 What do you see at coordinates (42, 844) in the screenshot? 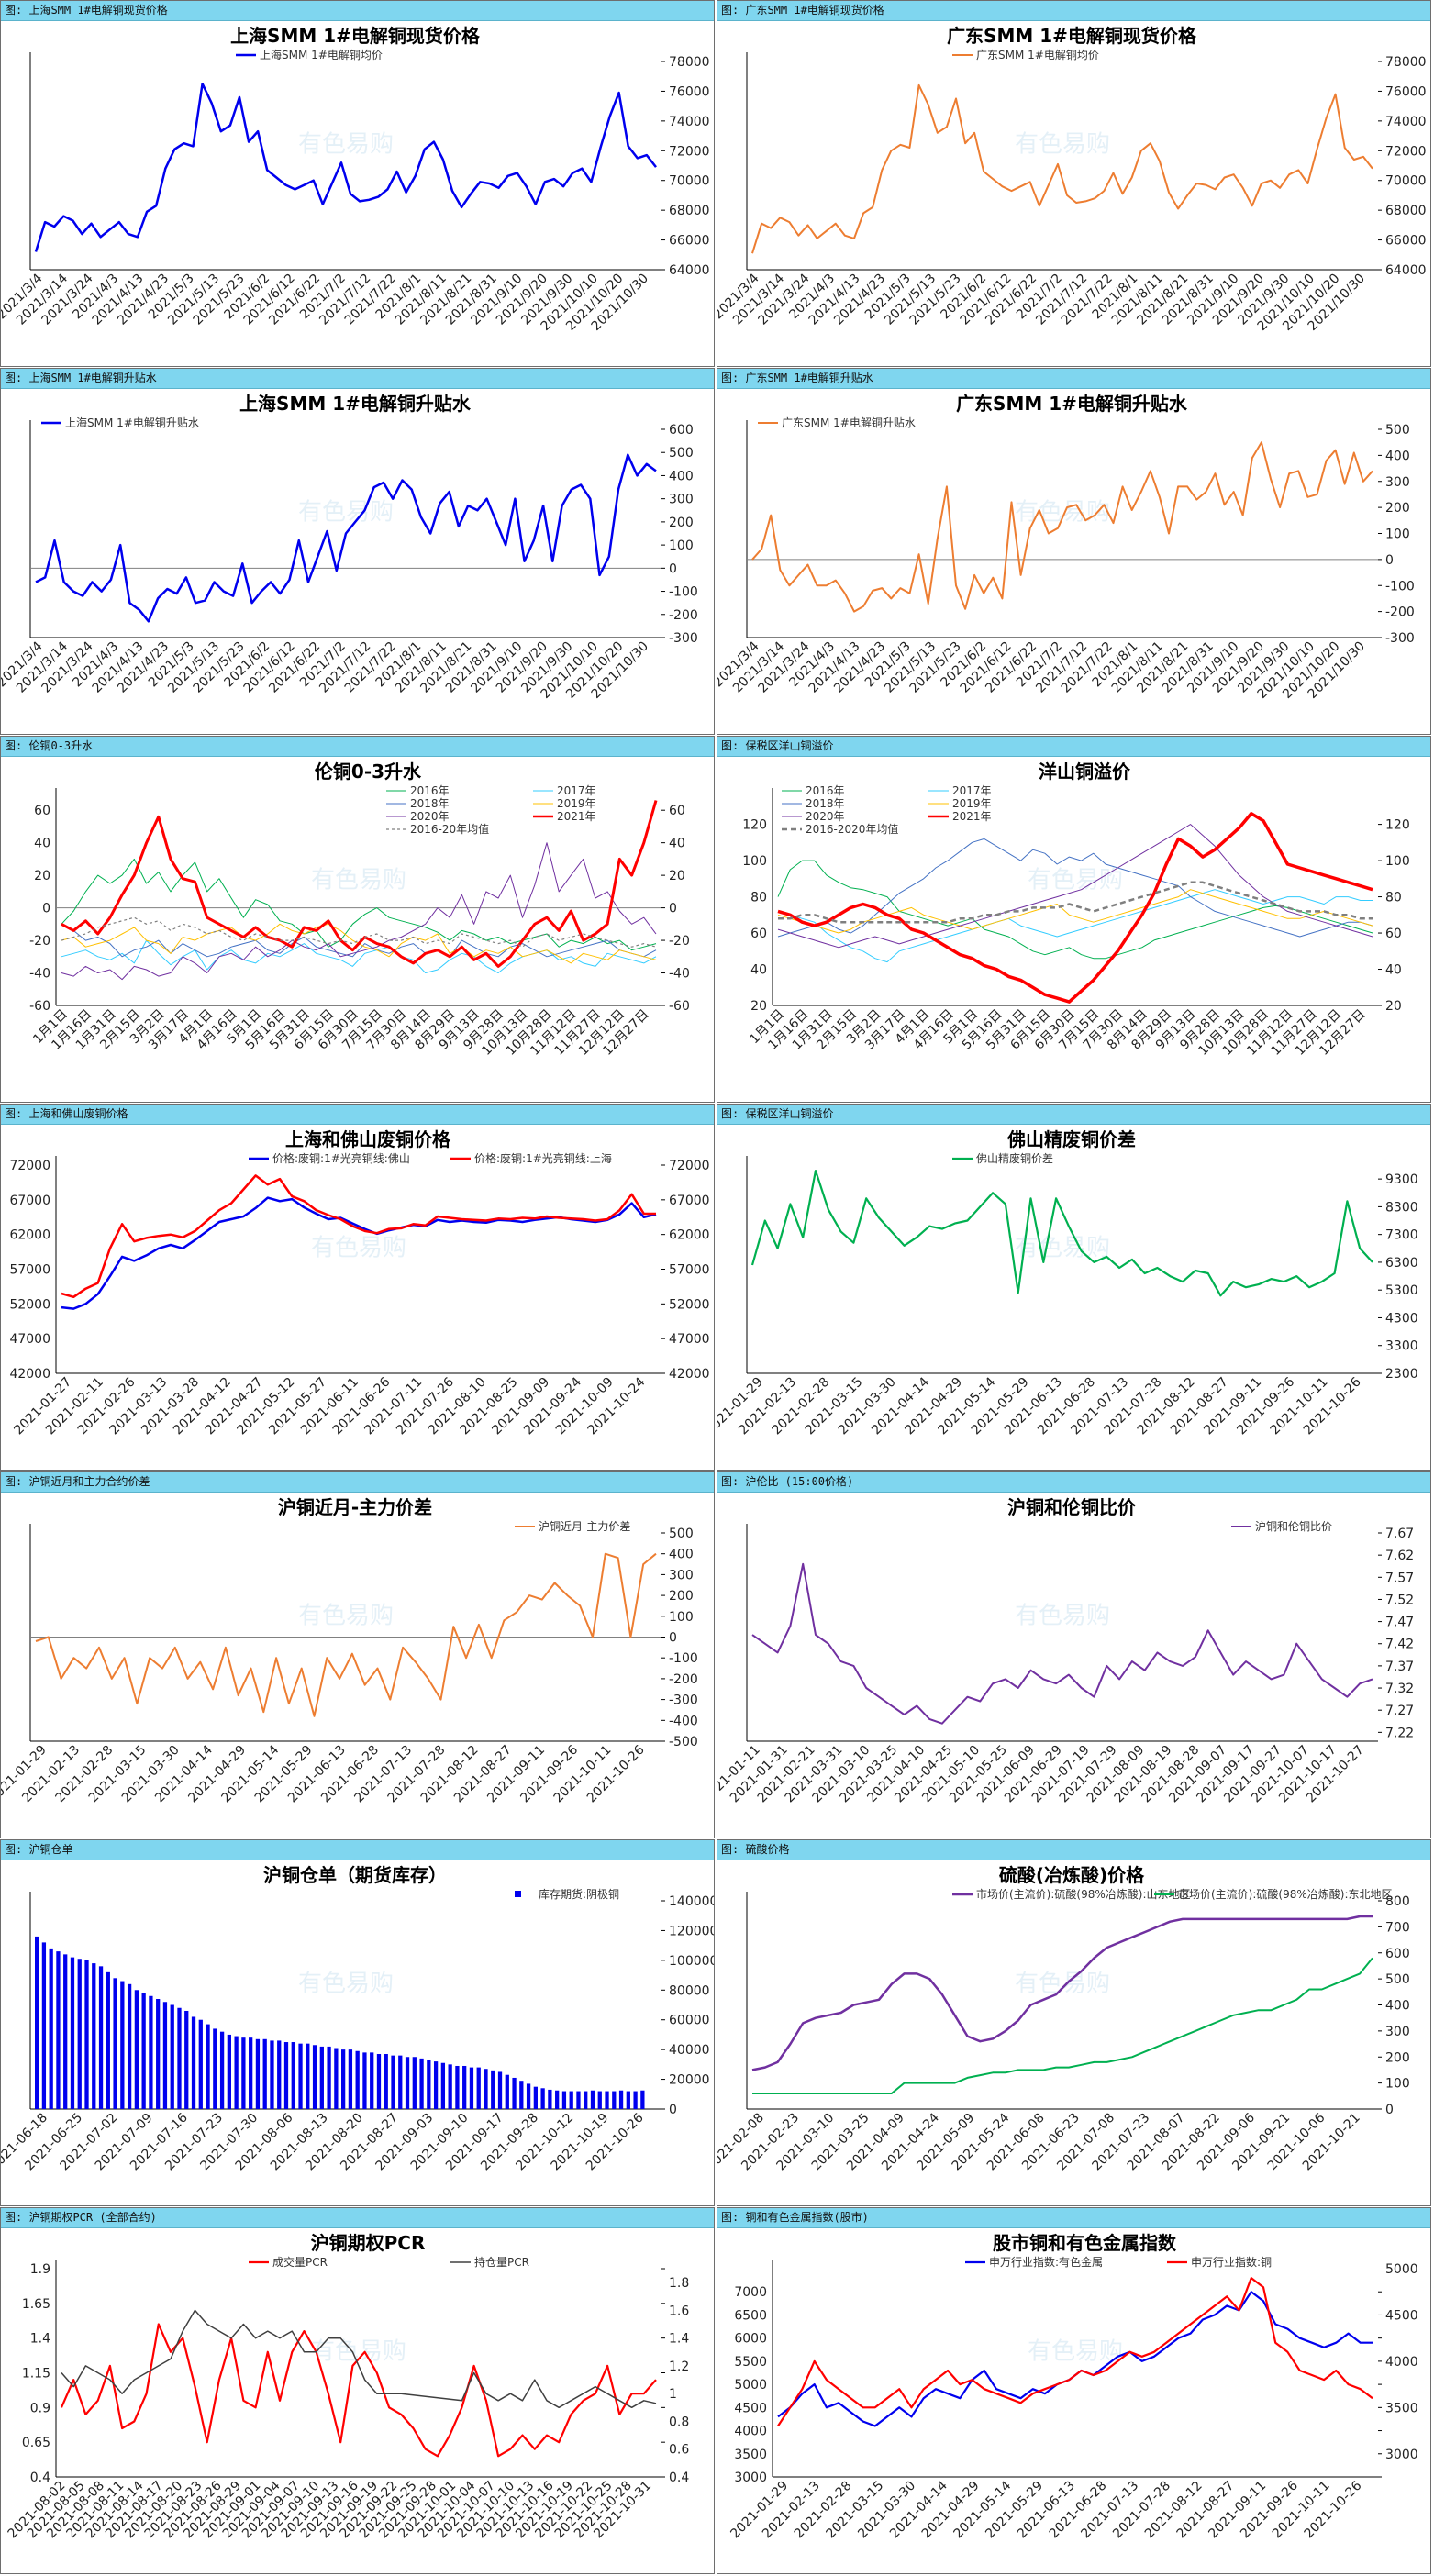
I see `y-tick-label-left: 40` at bounding box center [42, 844].